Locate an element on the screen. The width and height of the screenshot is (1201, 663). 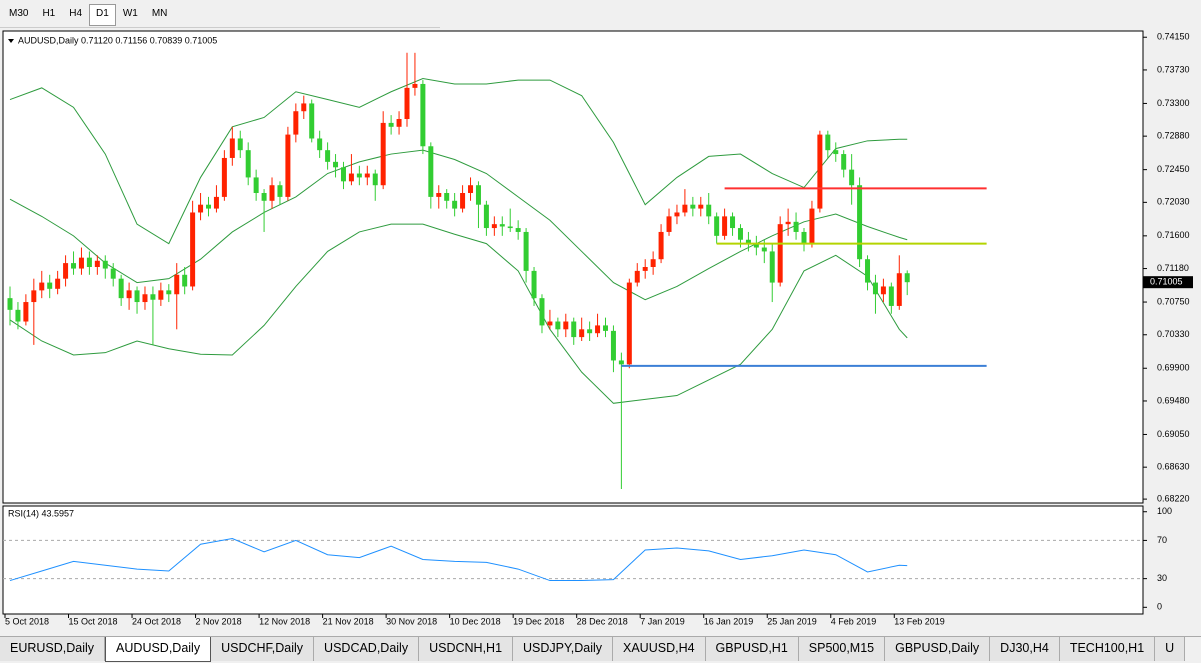
chart-tab: GBPUSD,Daily is located at coordinates (938, 649).